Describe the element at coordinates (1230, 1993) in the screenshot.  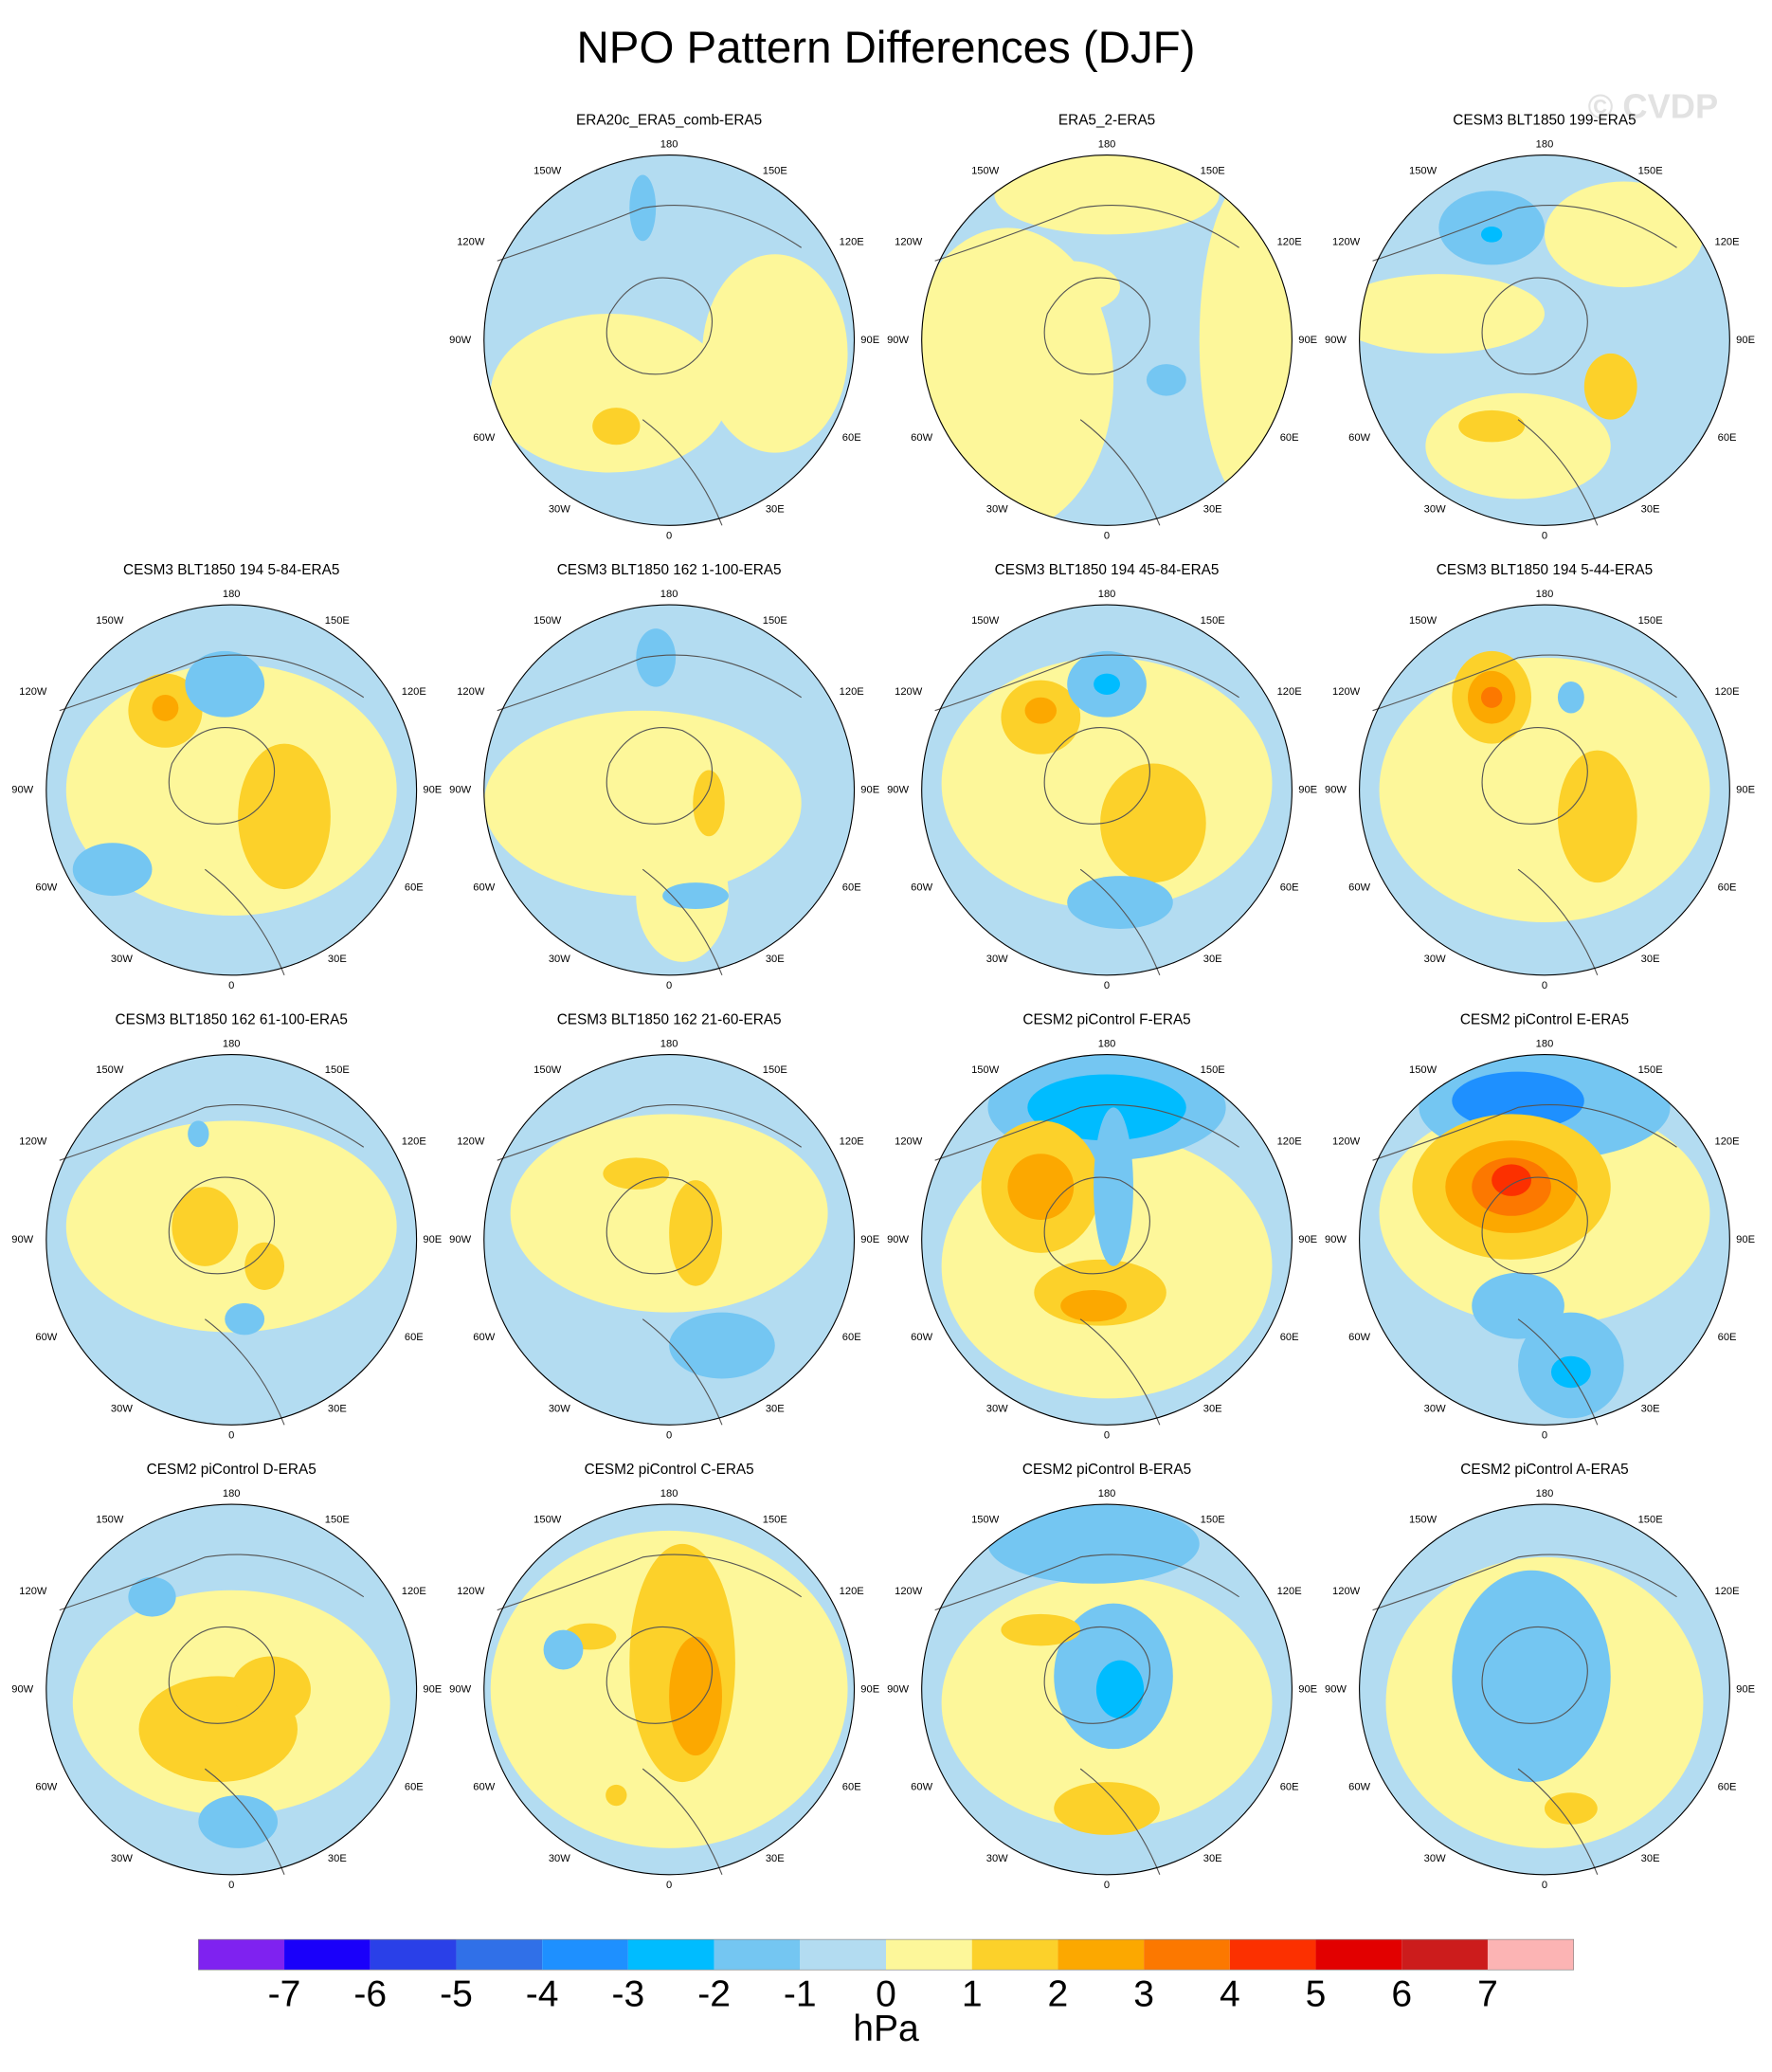
I see `colorbar-tick-label: 4` at that location.